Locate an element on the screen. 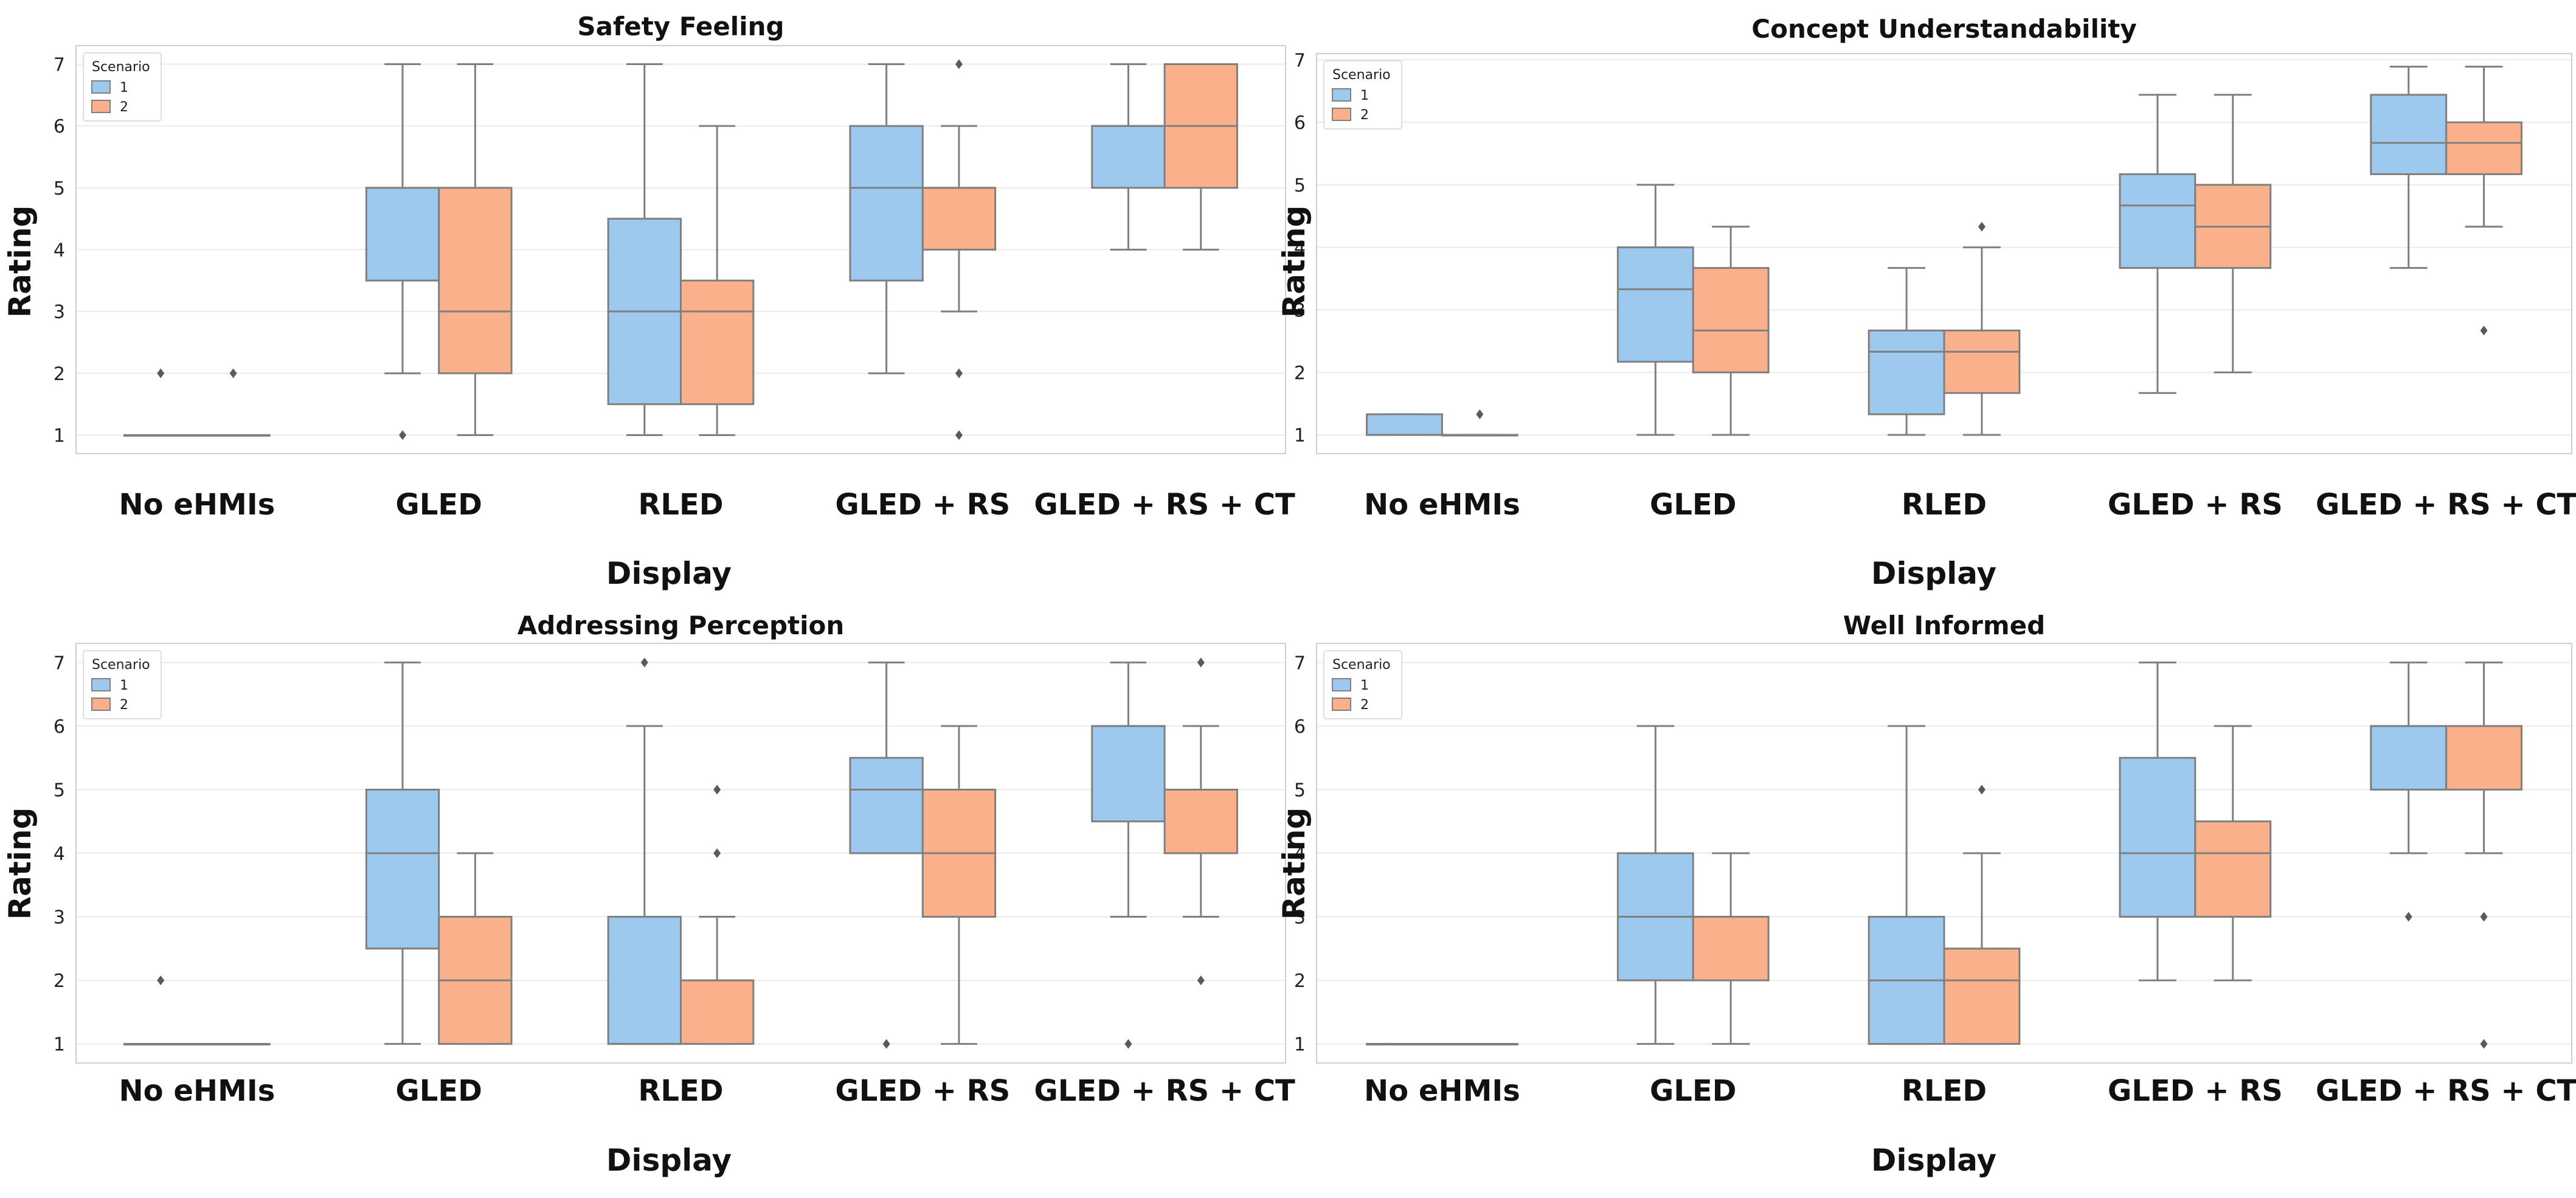  chart-title: Concept Understandability is located at coordinates (1943, 29).